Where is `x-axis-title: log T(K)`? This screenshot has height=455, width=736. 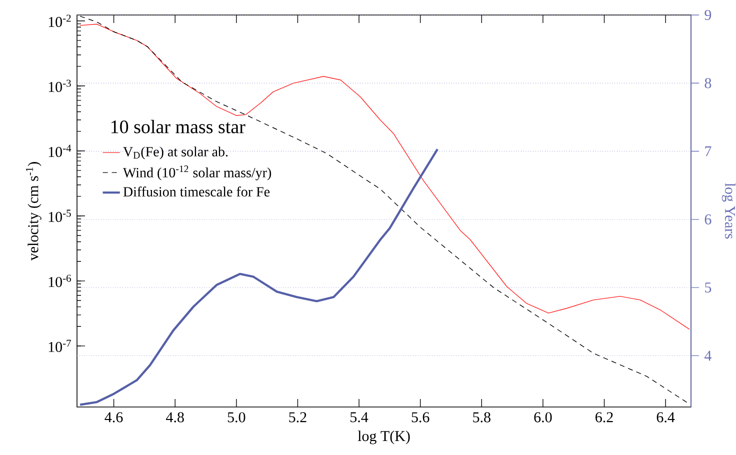
x-axis-title: log T(K) is located at coordinates (384, 437).